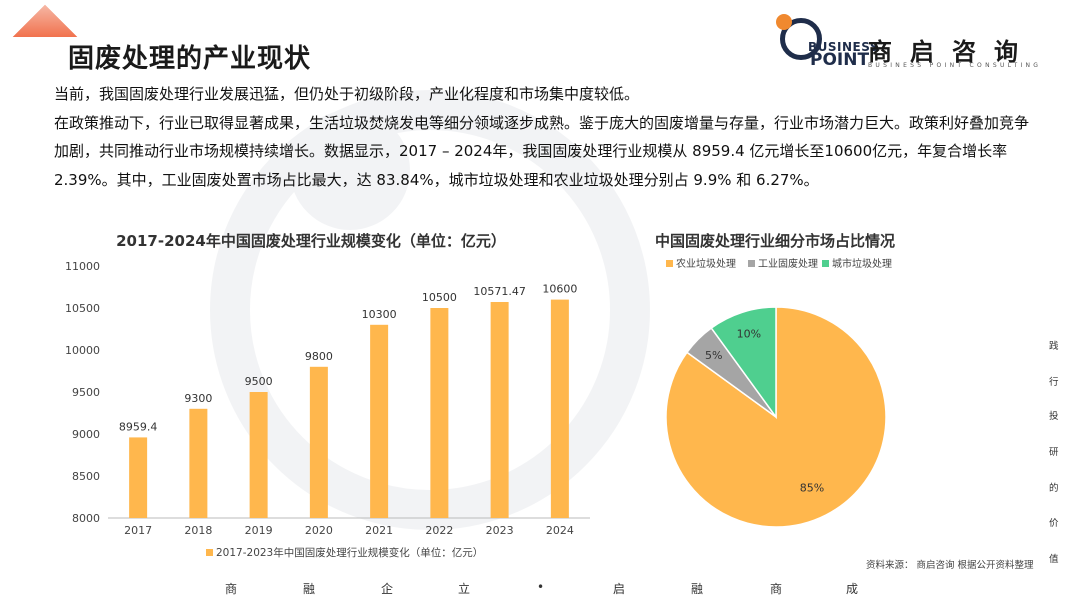  Describe the element at coordinates (812, 488) in the screenshot. I see `pie-data-label: 85%` at that location.